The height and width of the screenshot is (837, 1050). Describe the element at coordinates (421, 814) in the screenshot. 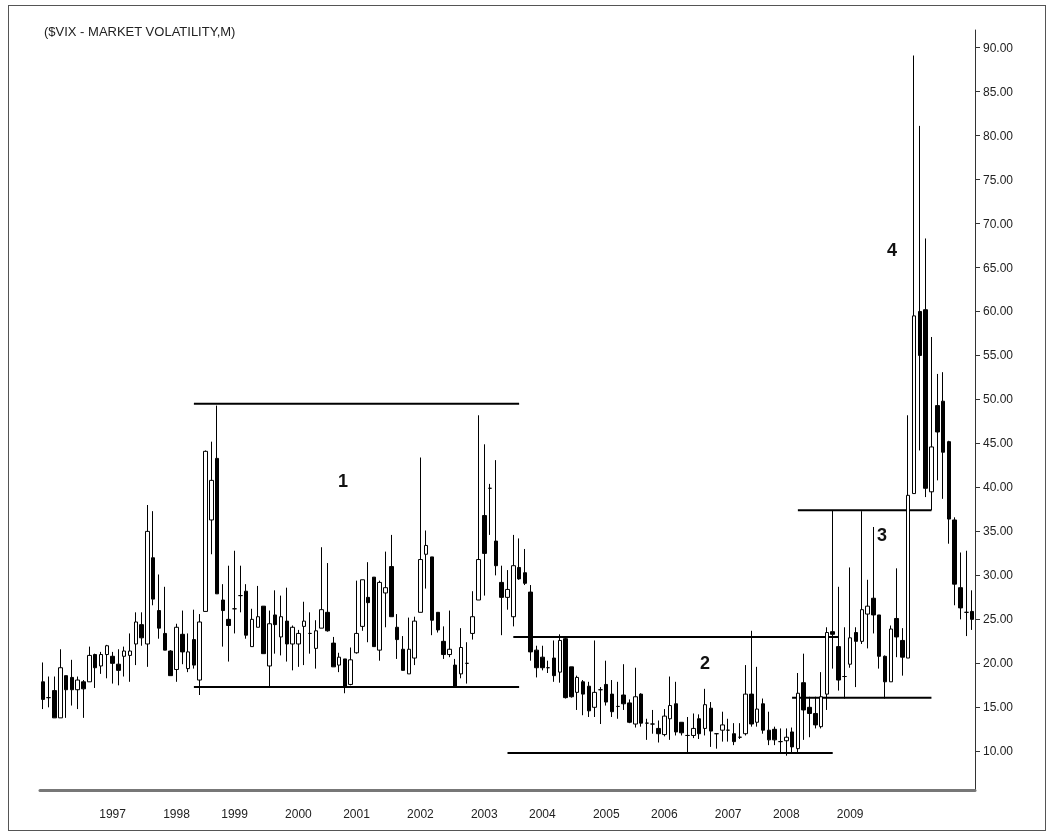

I see `x-tick-label: 2002` at that location.